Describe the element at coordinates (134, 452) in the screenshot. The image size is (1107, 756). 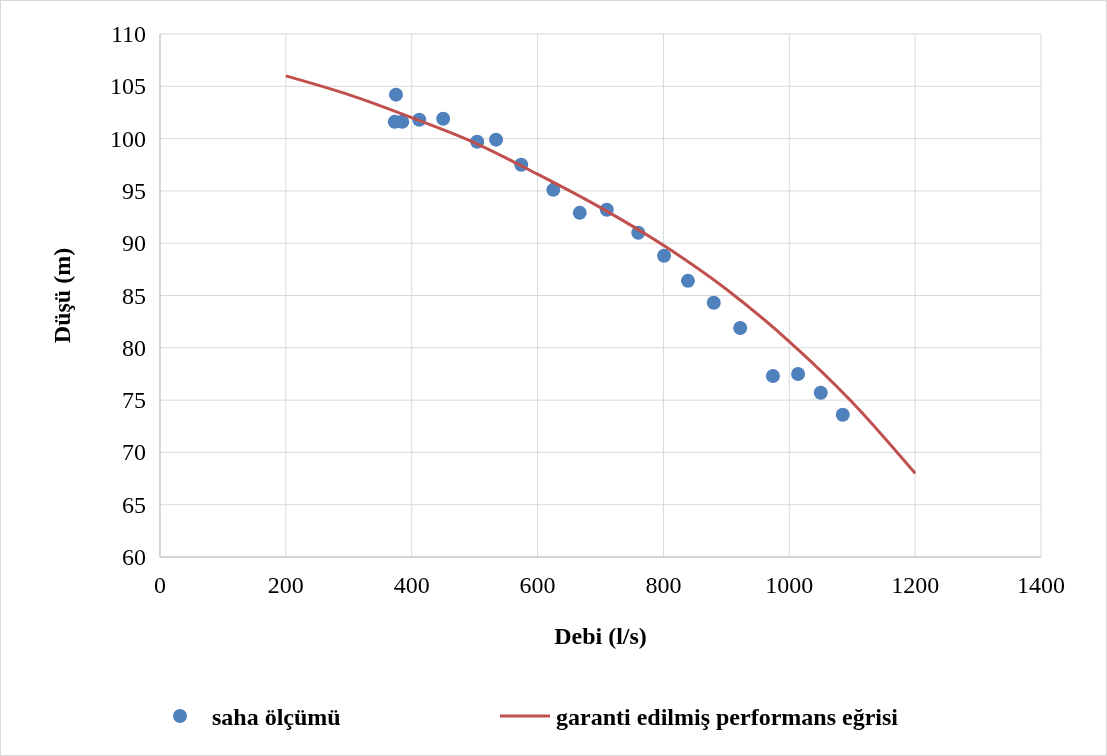
I see `y-tick-label: 70` at that location.